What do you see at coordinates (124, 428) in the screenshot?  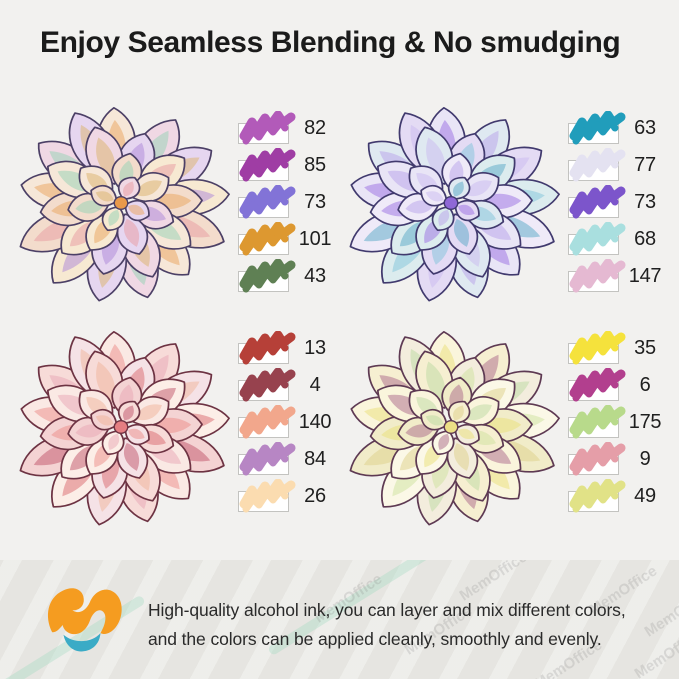 I see `succulent-illustration-bottom-left` at bounding box center [124, 428].